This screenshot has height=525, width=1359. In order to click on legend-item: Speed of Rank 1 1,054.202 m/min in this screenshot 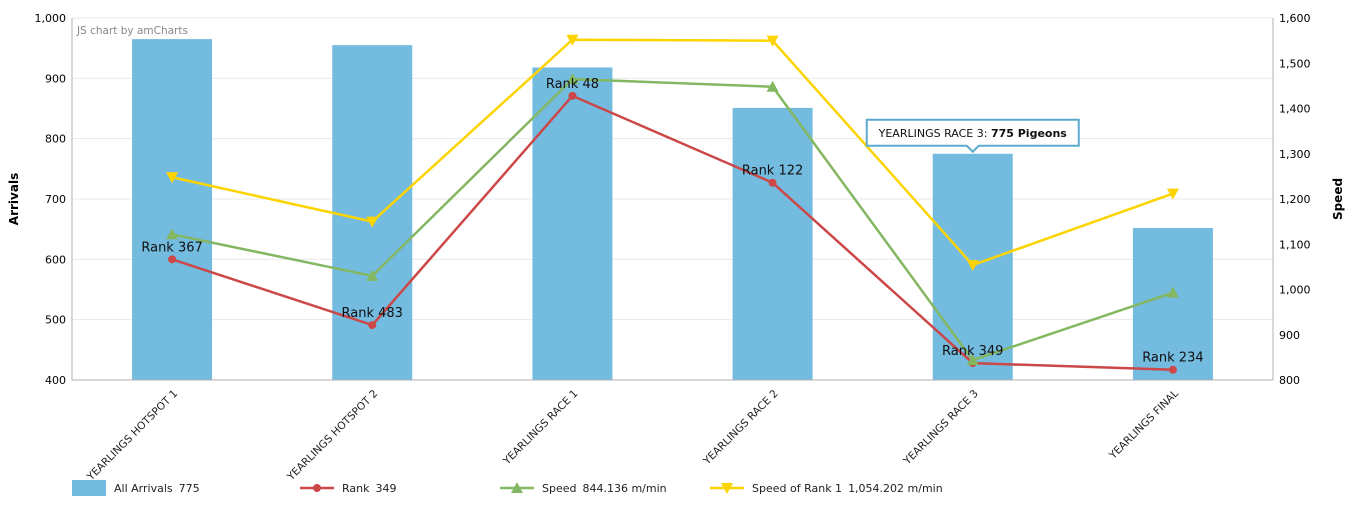, I will do `click(826, 488)`.